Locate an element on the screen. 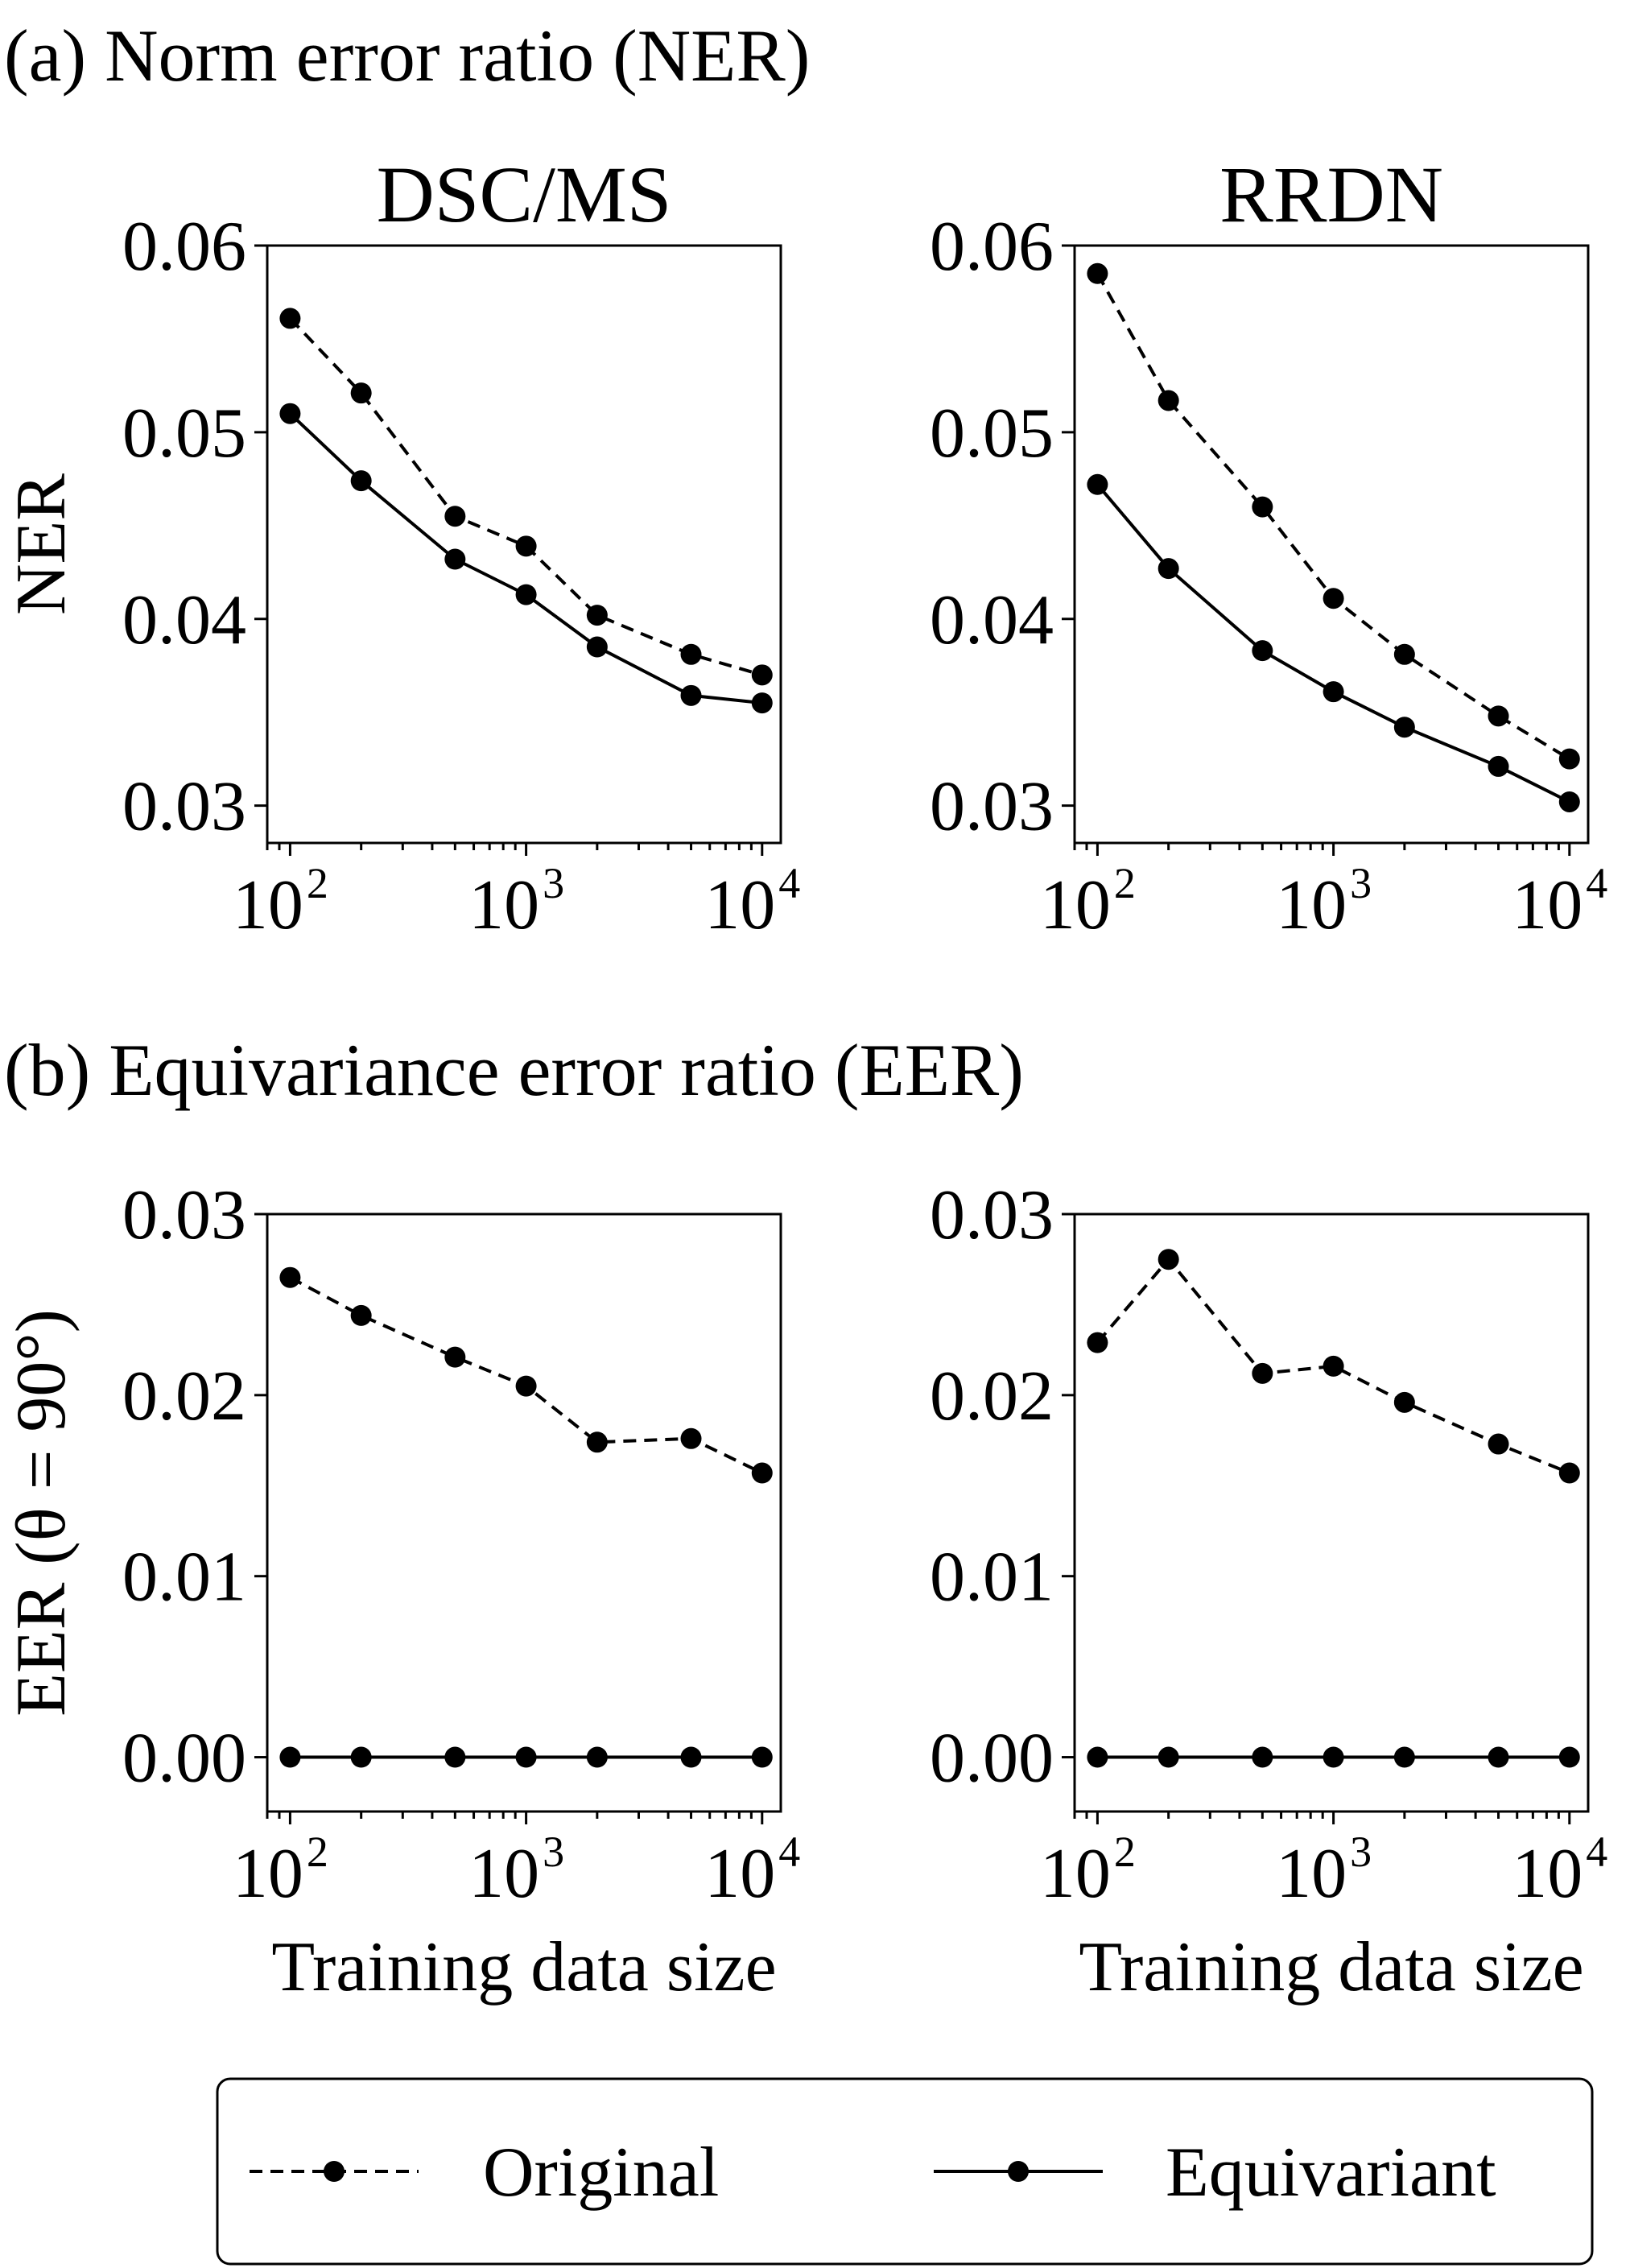 This screenshot has width=1630, height=2268. y-axis-label: EER (θ = 90°) is located at coordinates (41, 1512).